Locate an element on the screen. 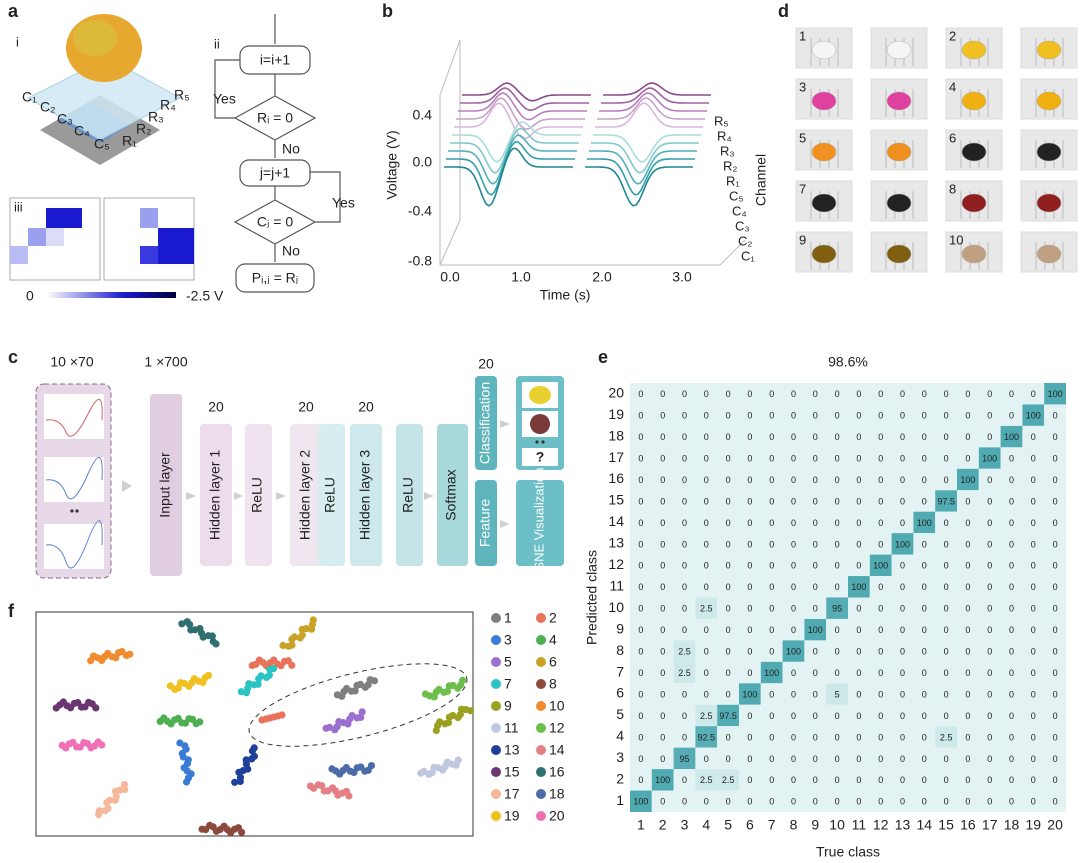 The height and width of the screenshot is (863, 1080). x-axis-label: True class is located at coordinates (848, 852).